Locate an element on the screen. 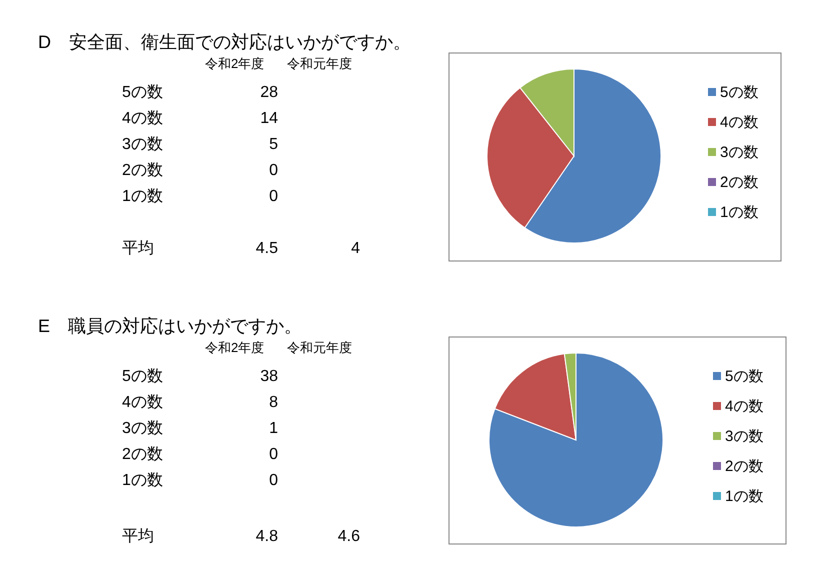  text: 4.5 is located at coordinates (267, 248).